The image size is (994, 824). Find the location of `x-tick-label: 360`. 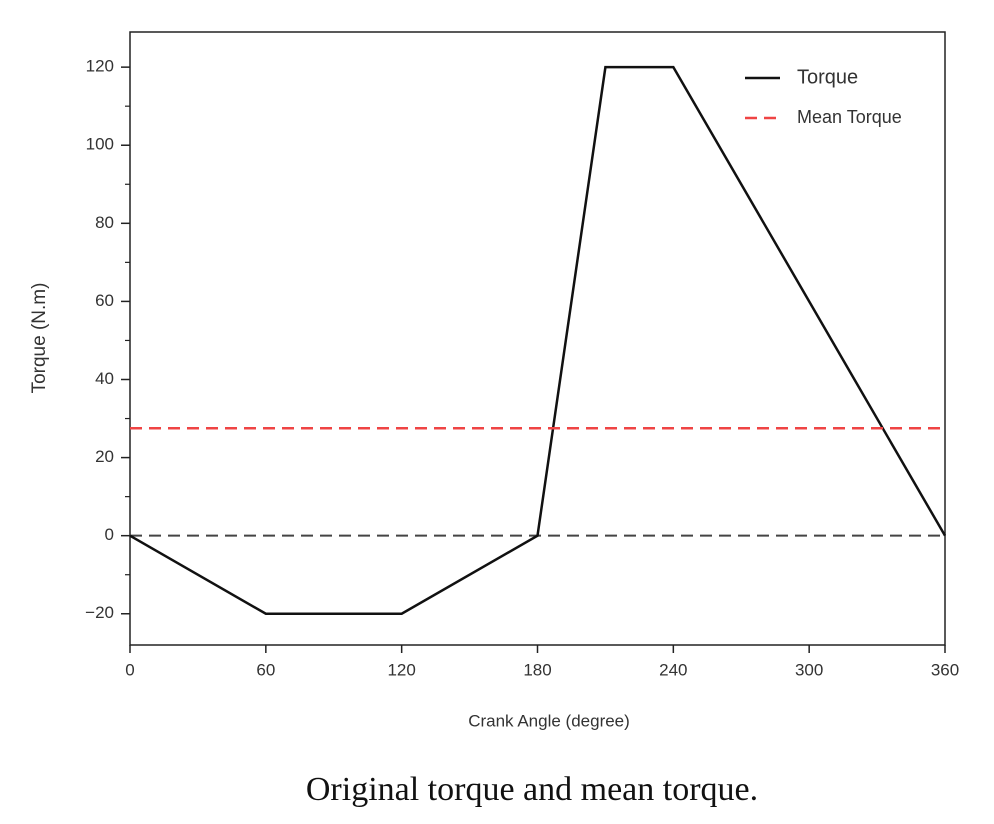

x-tick-label: 360 is located at coordinates (945, 669).